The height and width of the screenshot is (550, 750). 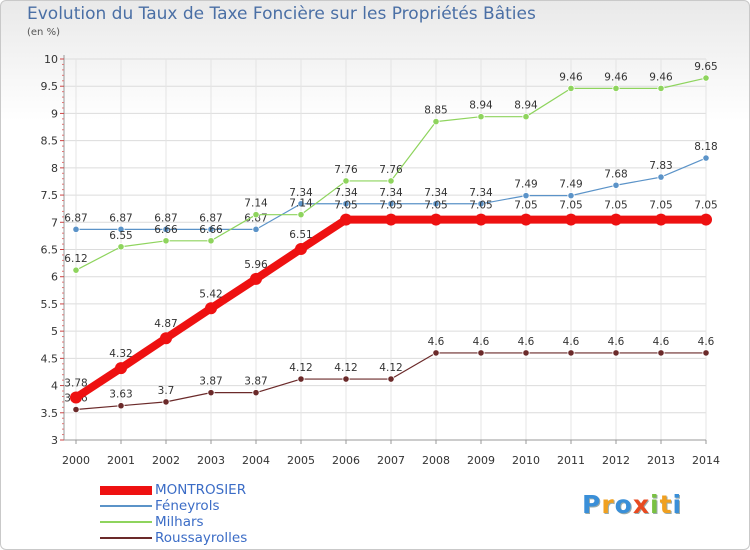 What do you see at coordinates (255, 382) in the screenshot?
I see `data-label-roussayrolles: 3.87` at bounding box center [255, 382].